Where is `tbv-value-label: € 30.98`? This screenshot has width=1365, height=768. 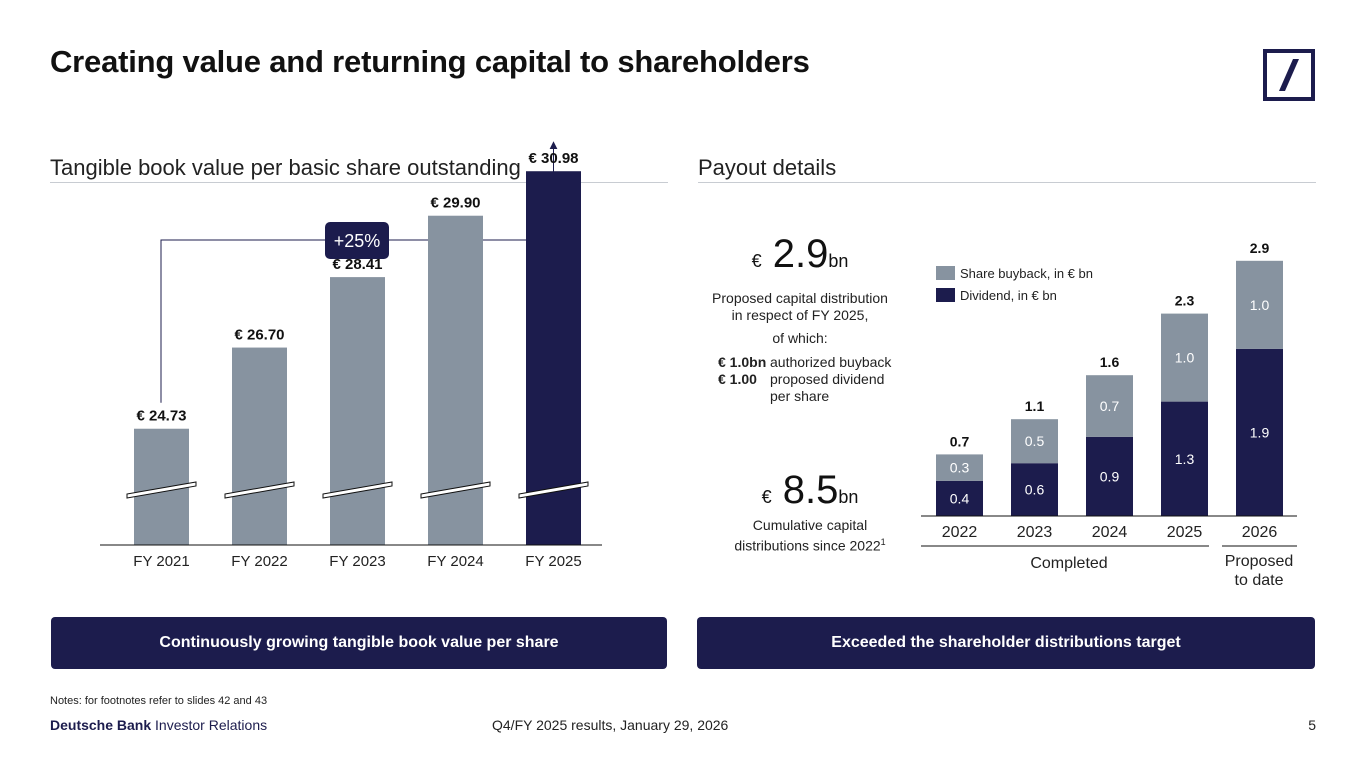
tbv-value-label: € 30.98 is located at coordinates (553, 158).